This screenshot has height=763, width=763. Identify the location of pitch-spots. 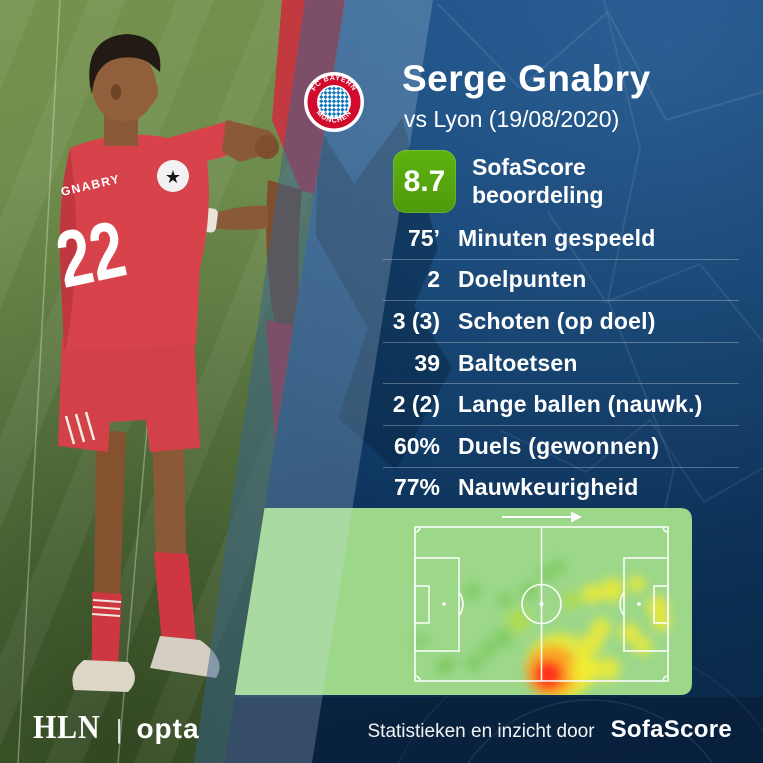
(541, 604).